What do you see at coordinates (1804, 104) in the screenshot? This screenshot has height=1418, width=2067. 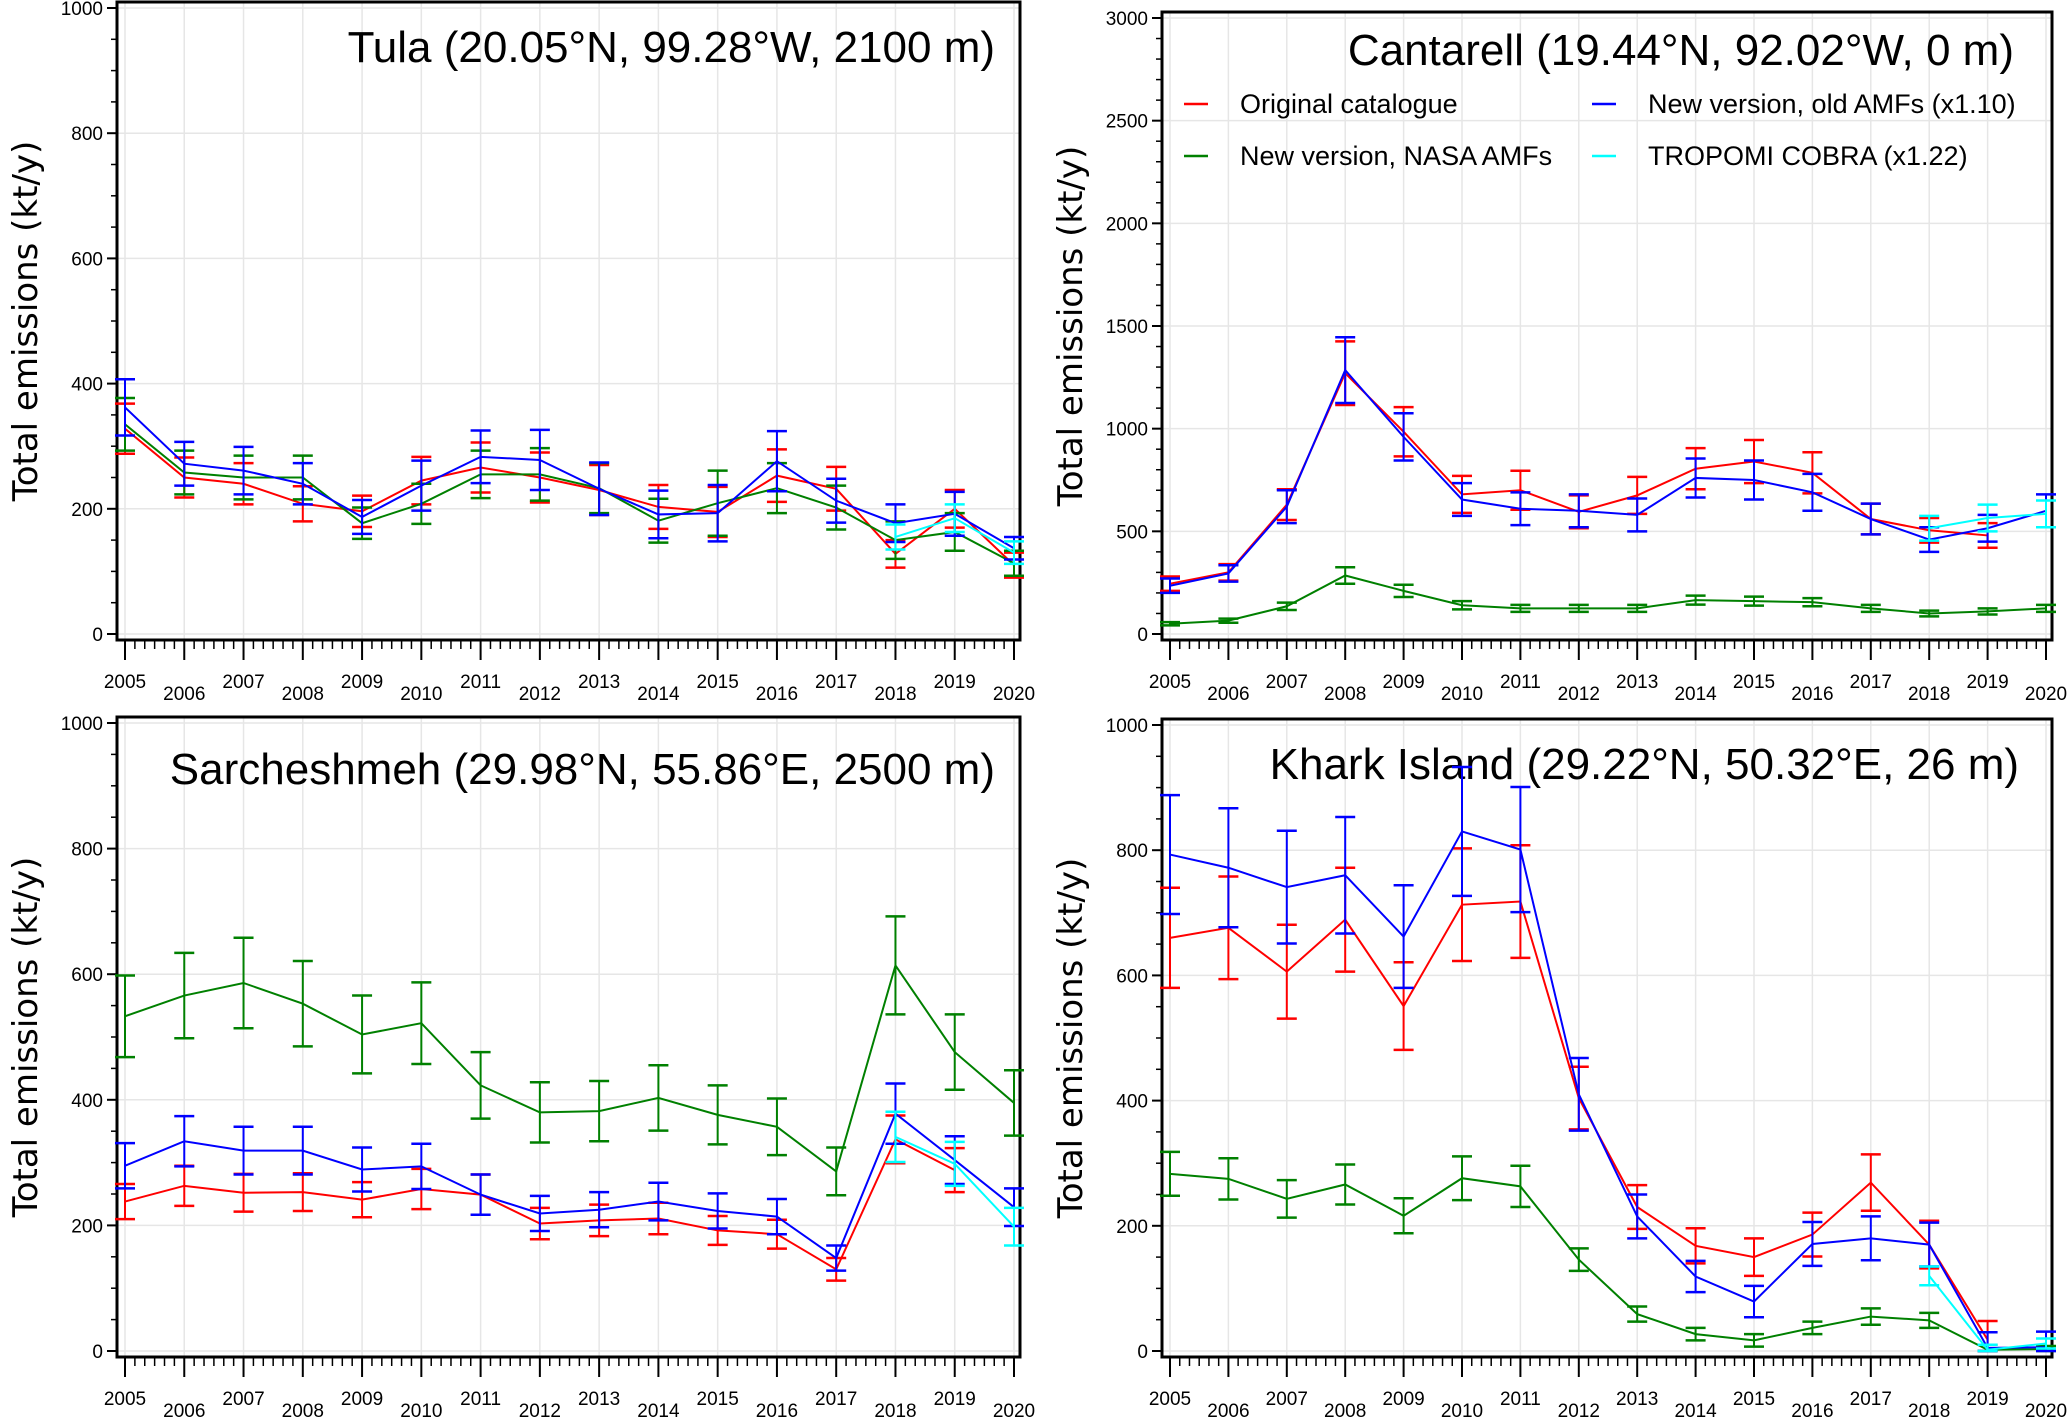 I see `legend-item-old_amf: New version, old AMFs (x1.10)` at bounding box center [1804, 104].